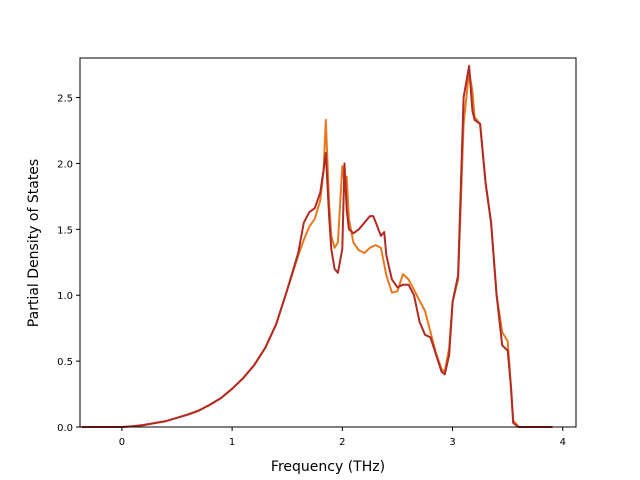 Image resolution: width=640 pixels, height=480 pixels. Describe the element at coordinates (65, 164) in the screenshot. I see `y-tick-label: 2.0` at that location.